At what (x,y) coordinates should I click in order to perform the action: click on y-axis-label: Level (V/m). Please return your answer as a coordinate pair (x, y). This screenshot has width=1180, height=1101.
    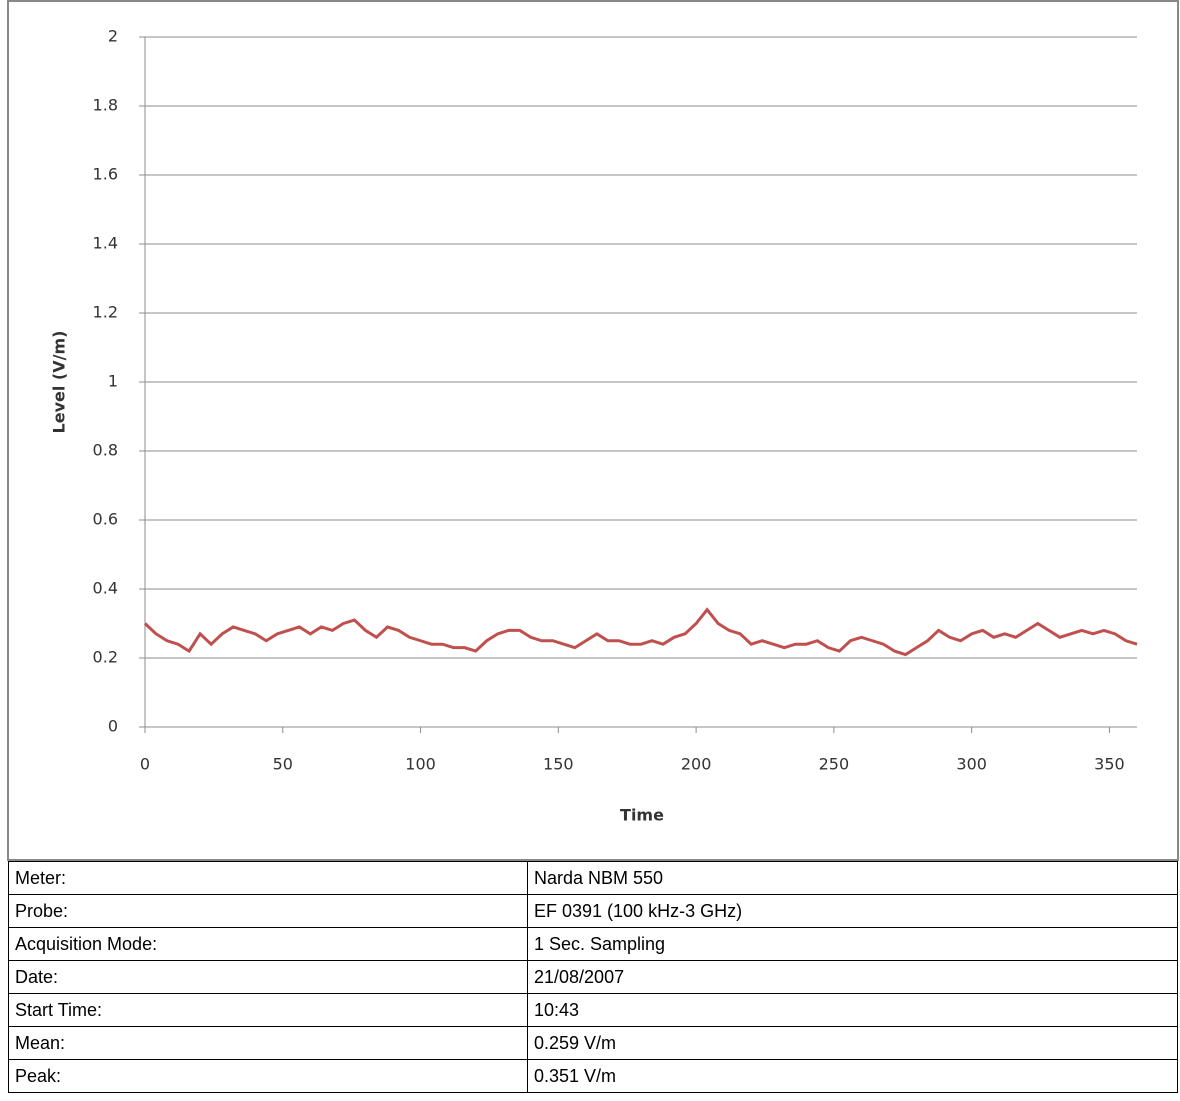
    Looking at the image, I should click on (59, 382).